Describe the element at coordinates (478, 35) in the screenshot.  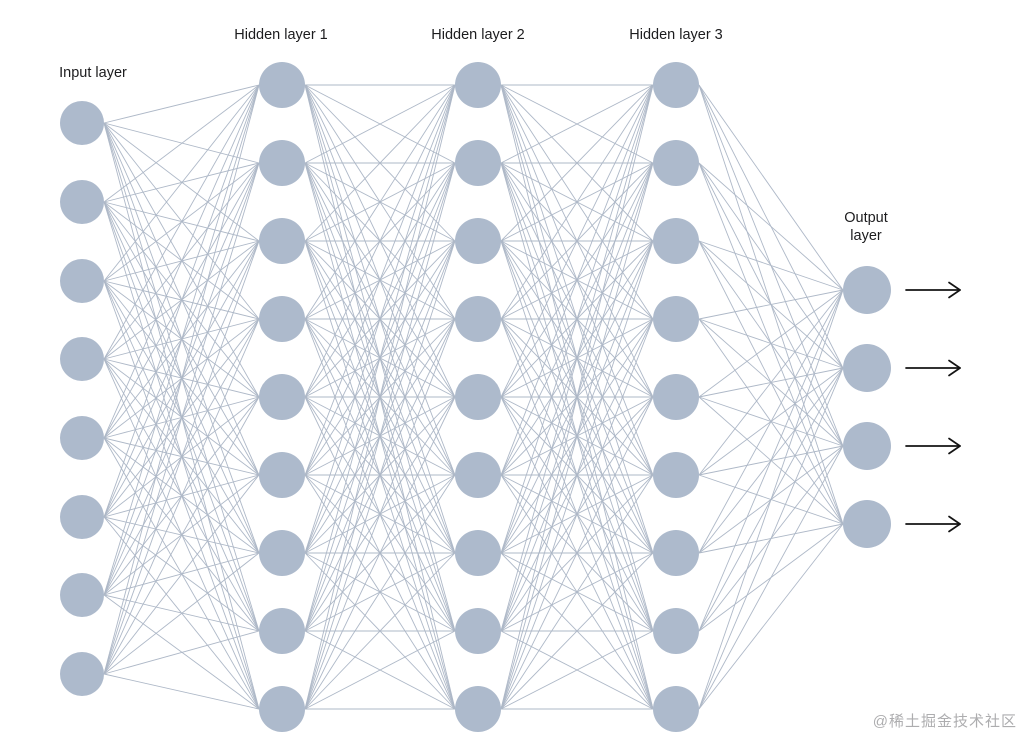
I see `hidden2-layer-label: Hidden layer 2` at that location.